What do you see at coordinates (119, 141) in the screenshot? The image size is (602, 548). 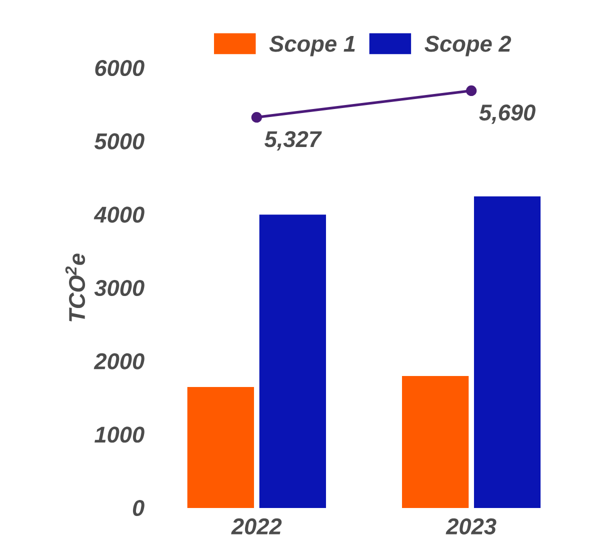 I see `y-tick-label: 5000` at bounding box center [119, 141].